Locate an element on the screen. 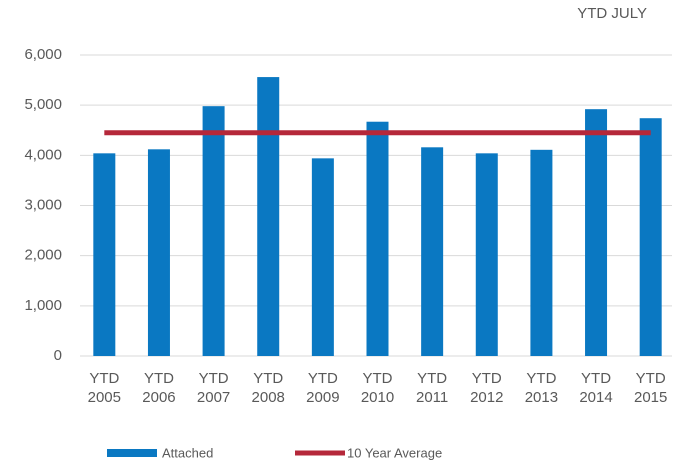  x-tick-label: YTD 2012 is located at coordinates (487, 388).